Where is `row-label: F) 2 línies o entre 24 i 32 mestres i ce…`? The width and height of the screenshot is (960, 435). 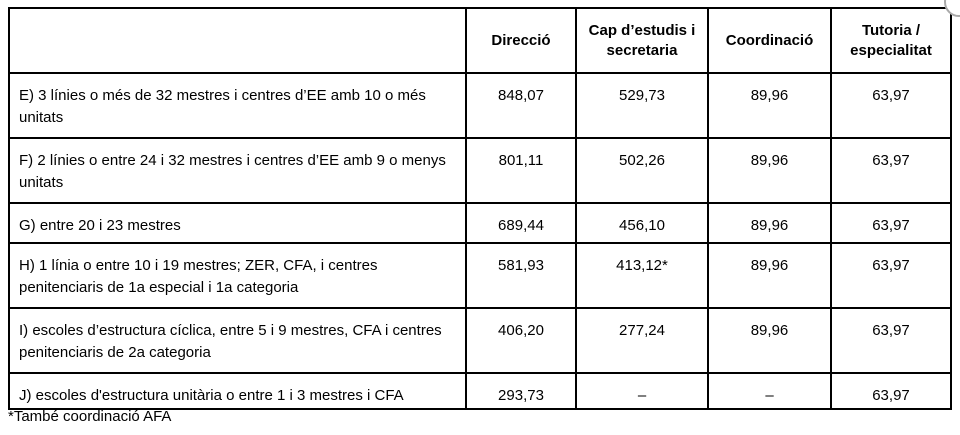 row-label: F) 2 línies o entre 24 i 32 mestres i ce… is located at coordinates (237, 170).